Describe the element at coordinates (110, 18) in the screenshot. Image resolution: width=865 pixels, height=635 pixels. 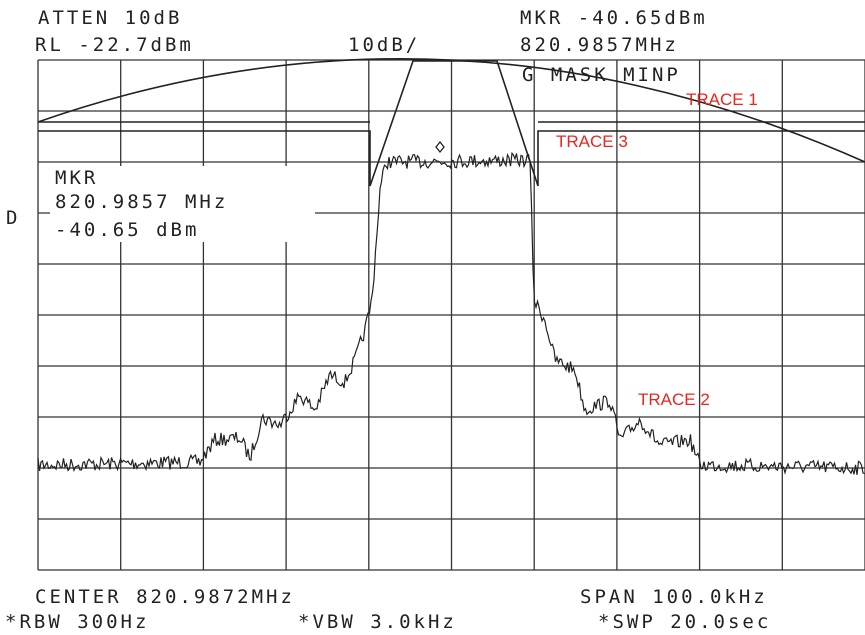
I see `atten: ATTEN 10dB` at that location.